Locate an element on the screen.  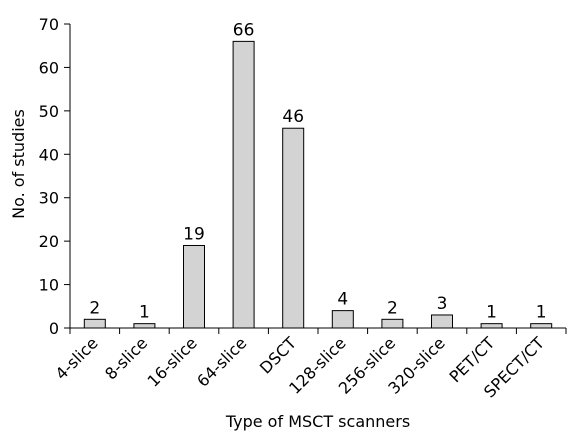
x-tick-label-16-slice: 16-slice is located at coordinates (172, 361).